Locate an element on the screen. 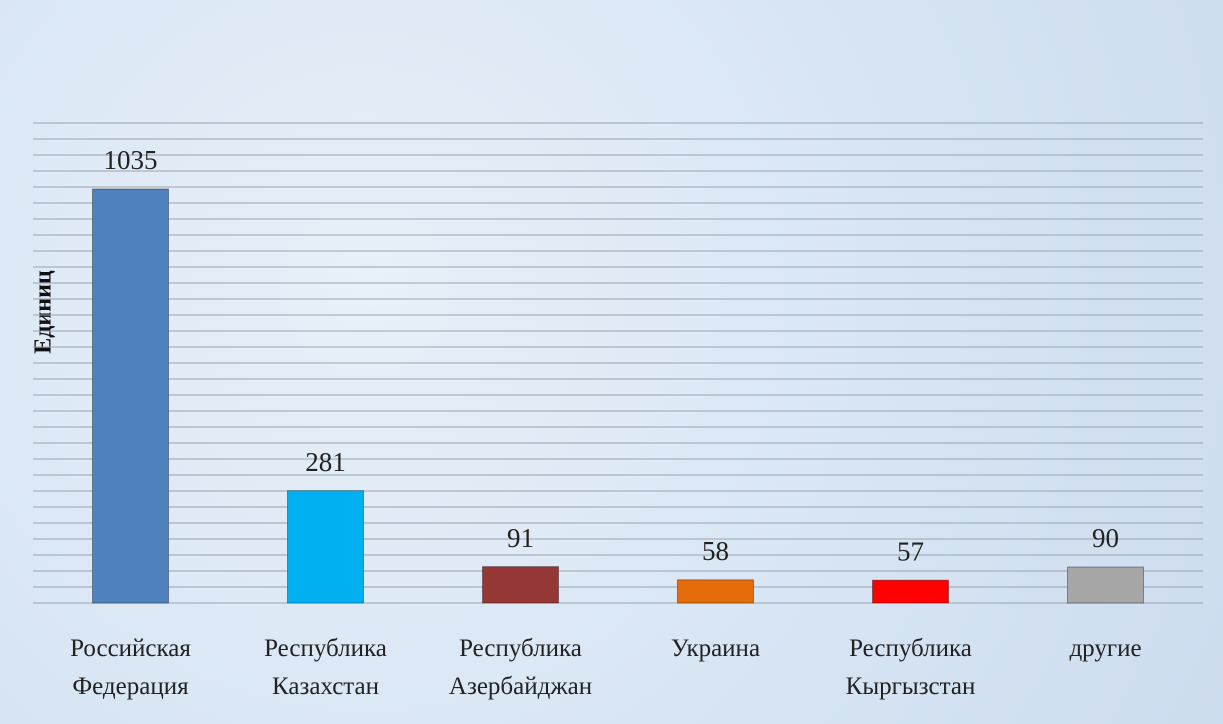  value-label: 57 is located at coordinates (910, 551).